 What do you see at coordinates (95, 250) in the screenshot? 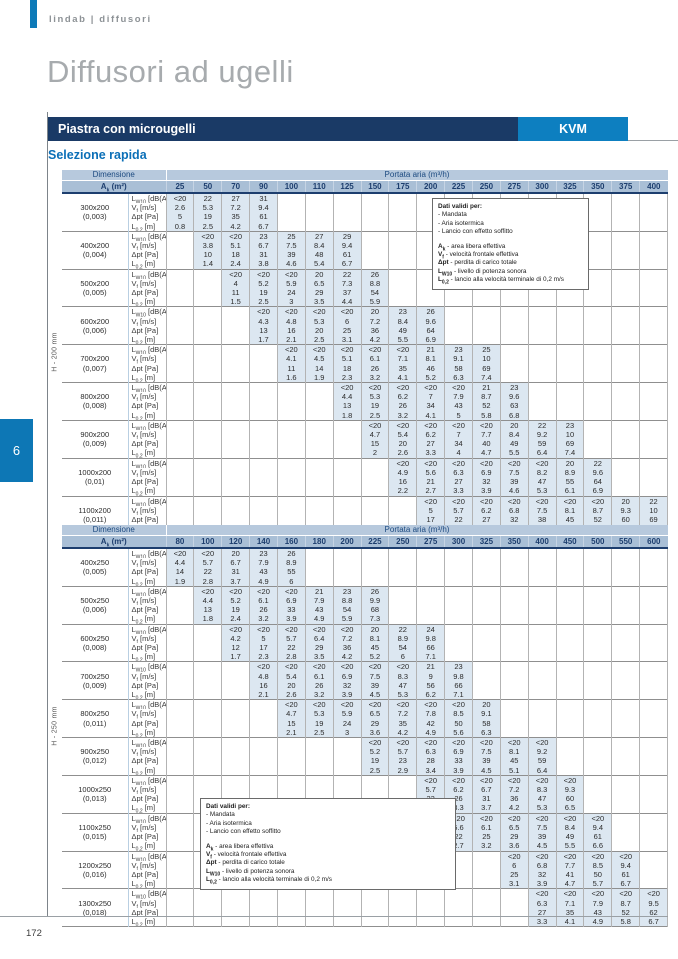
I see `dimension-cell: 400x200 (0,004)` at bounding box center [95, 250].